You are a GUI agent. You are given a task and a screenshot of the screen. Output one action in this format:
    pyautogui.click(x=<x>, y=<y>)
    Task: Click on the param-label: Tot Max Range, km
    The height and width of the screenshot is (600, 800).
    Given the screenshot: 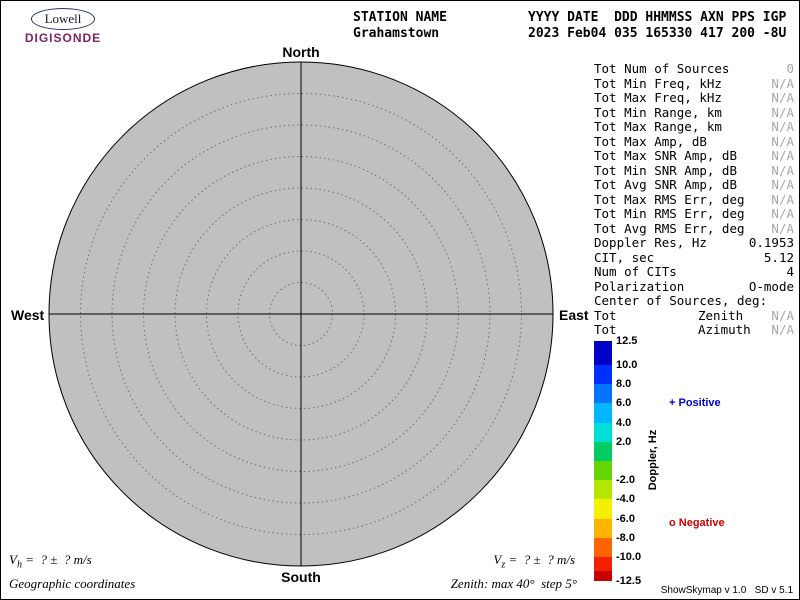 What is the action you would take?
    pyautogui.click(x=658, y=126)
    